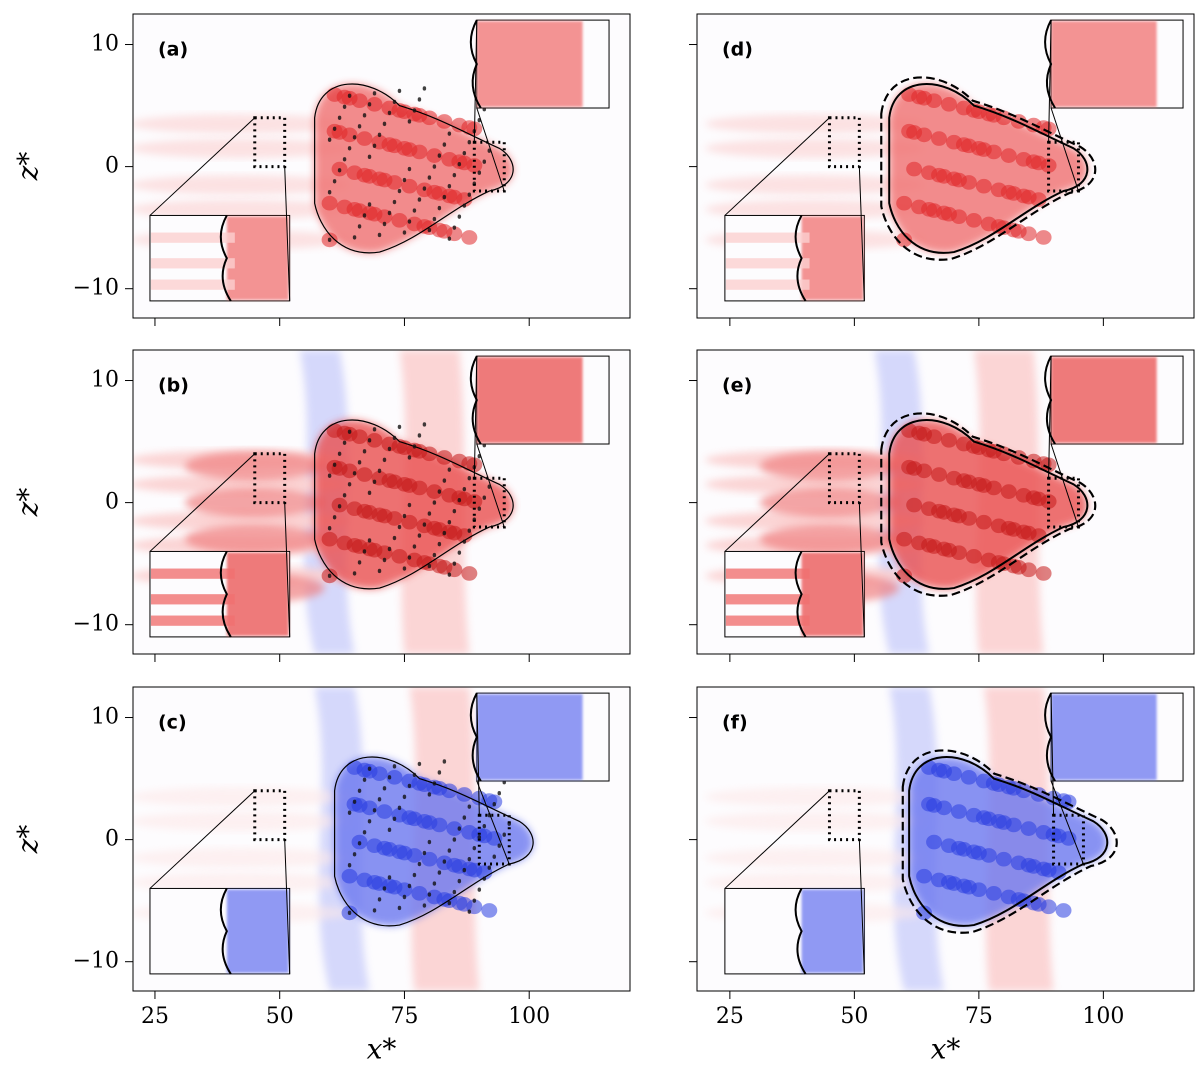  I want to click on spot-outline, so click(988, 168).